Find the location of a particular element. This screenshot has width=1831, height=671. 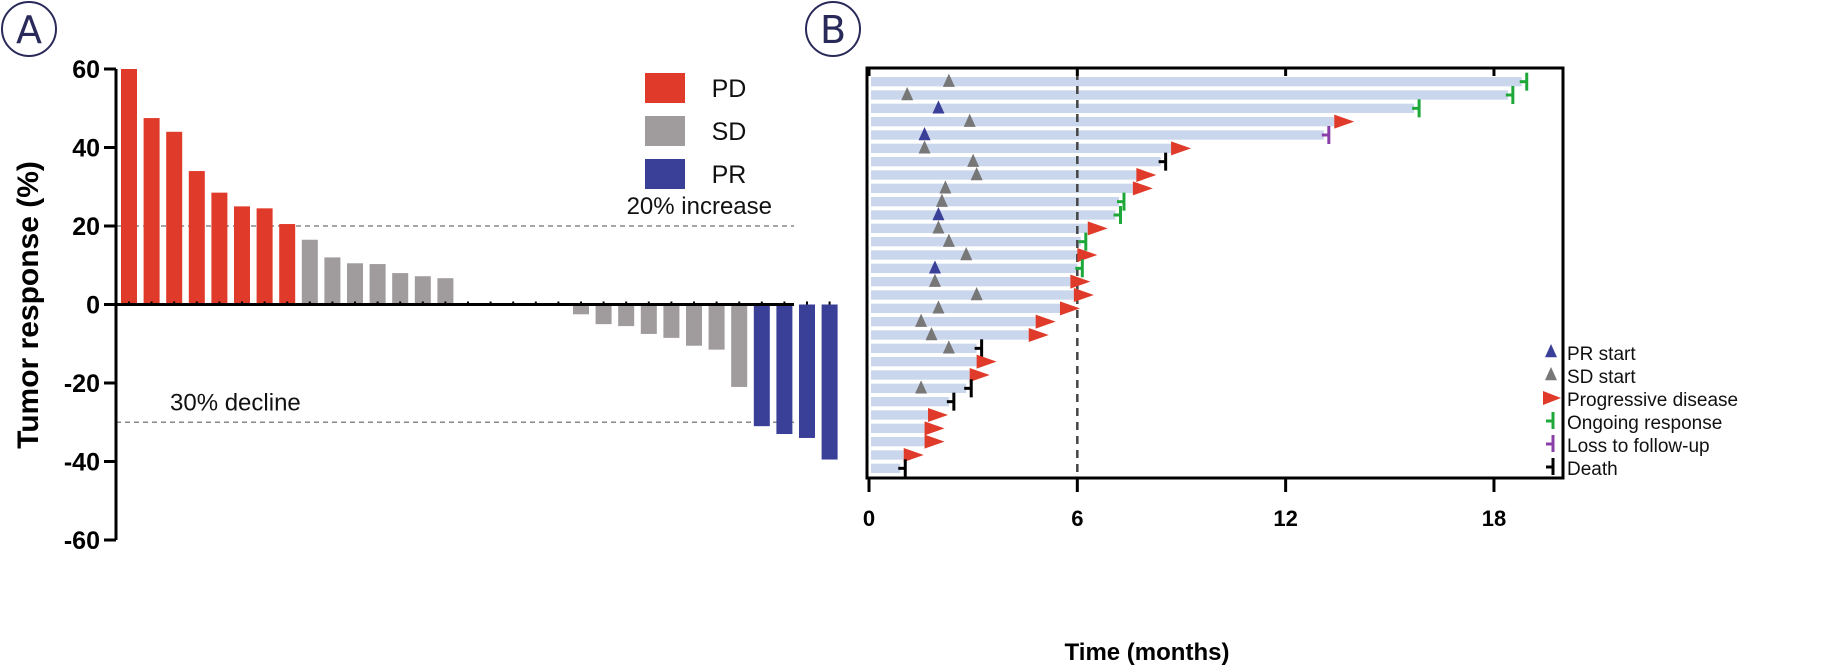

reference-label-increase: 20% increase is located at coordinates (699, 206).